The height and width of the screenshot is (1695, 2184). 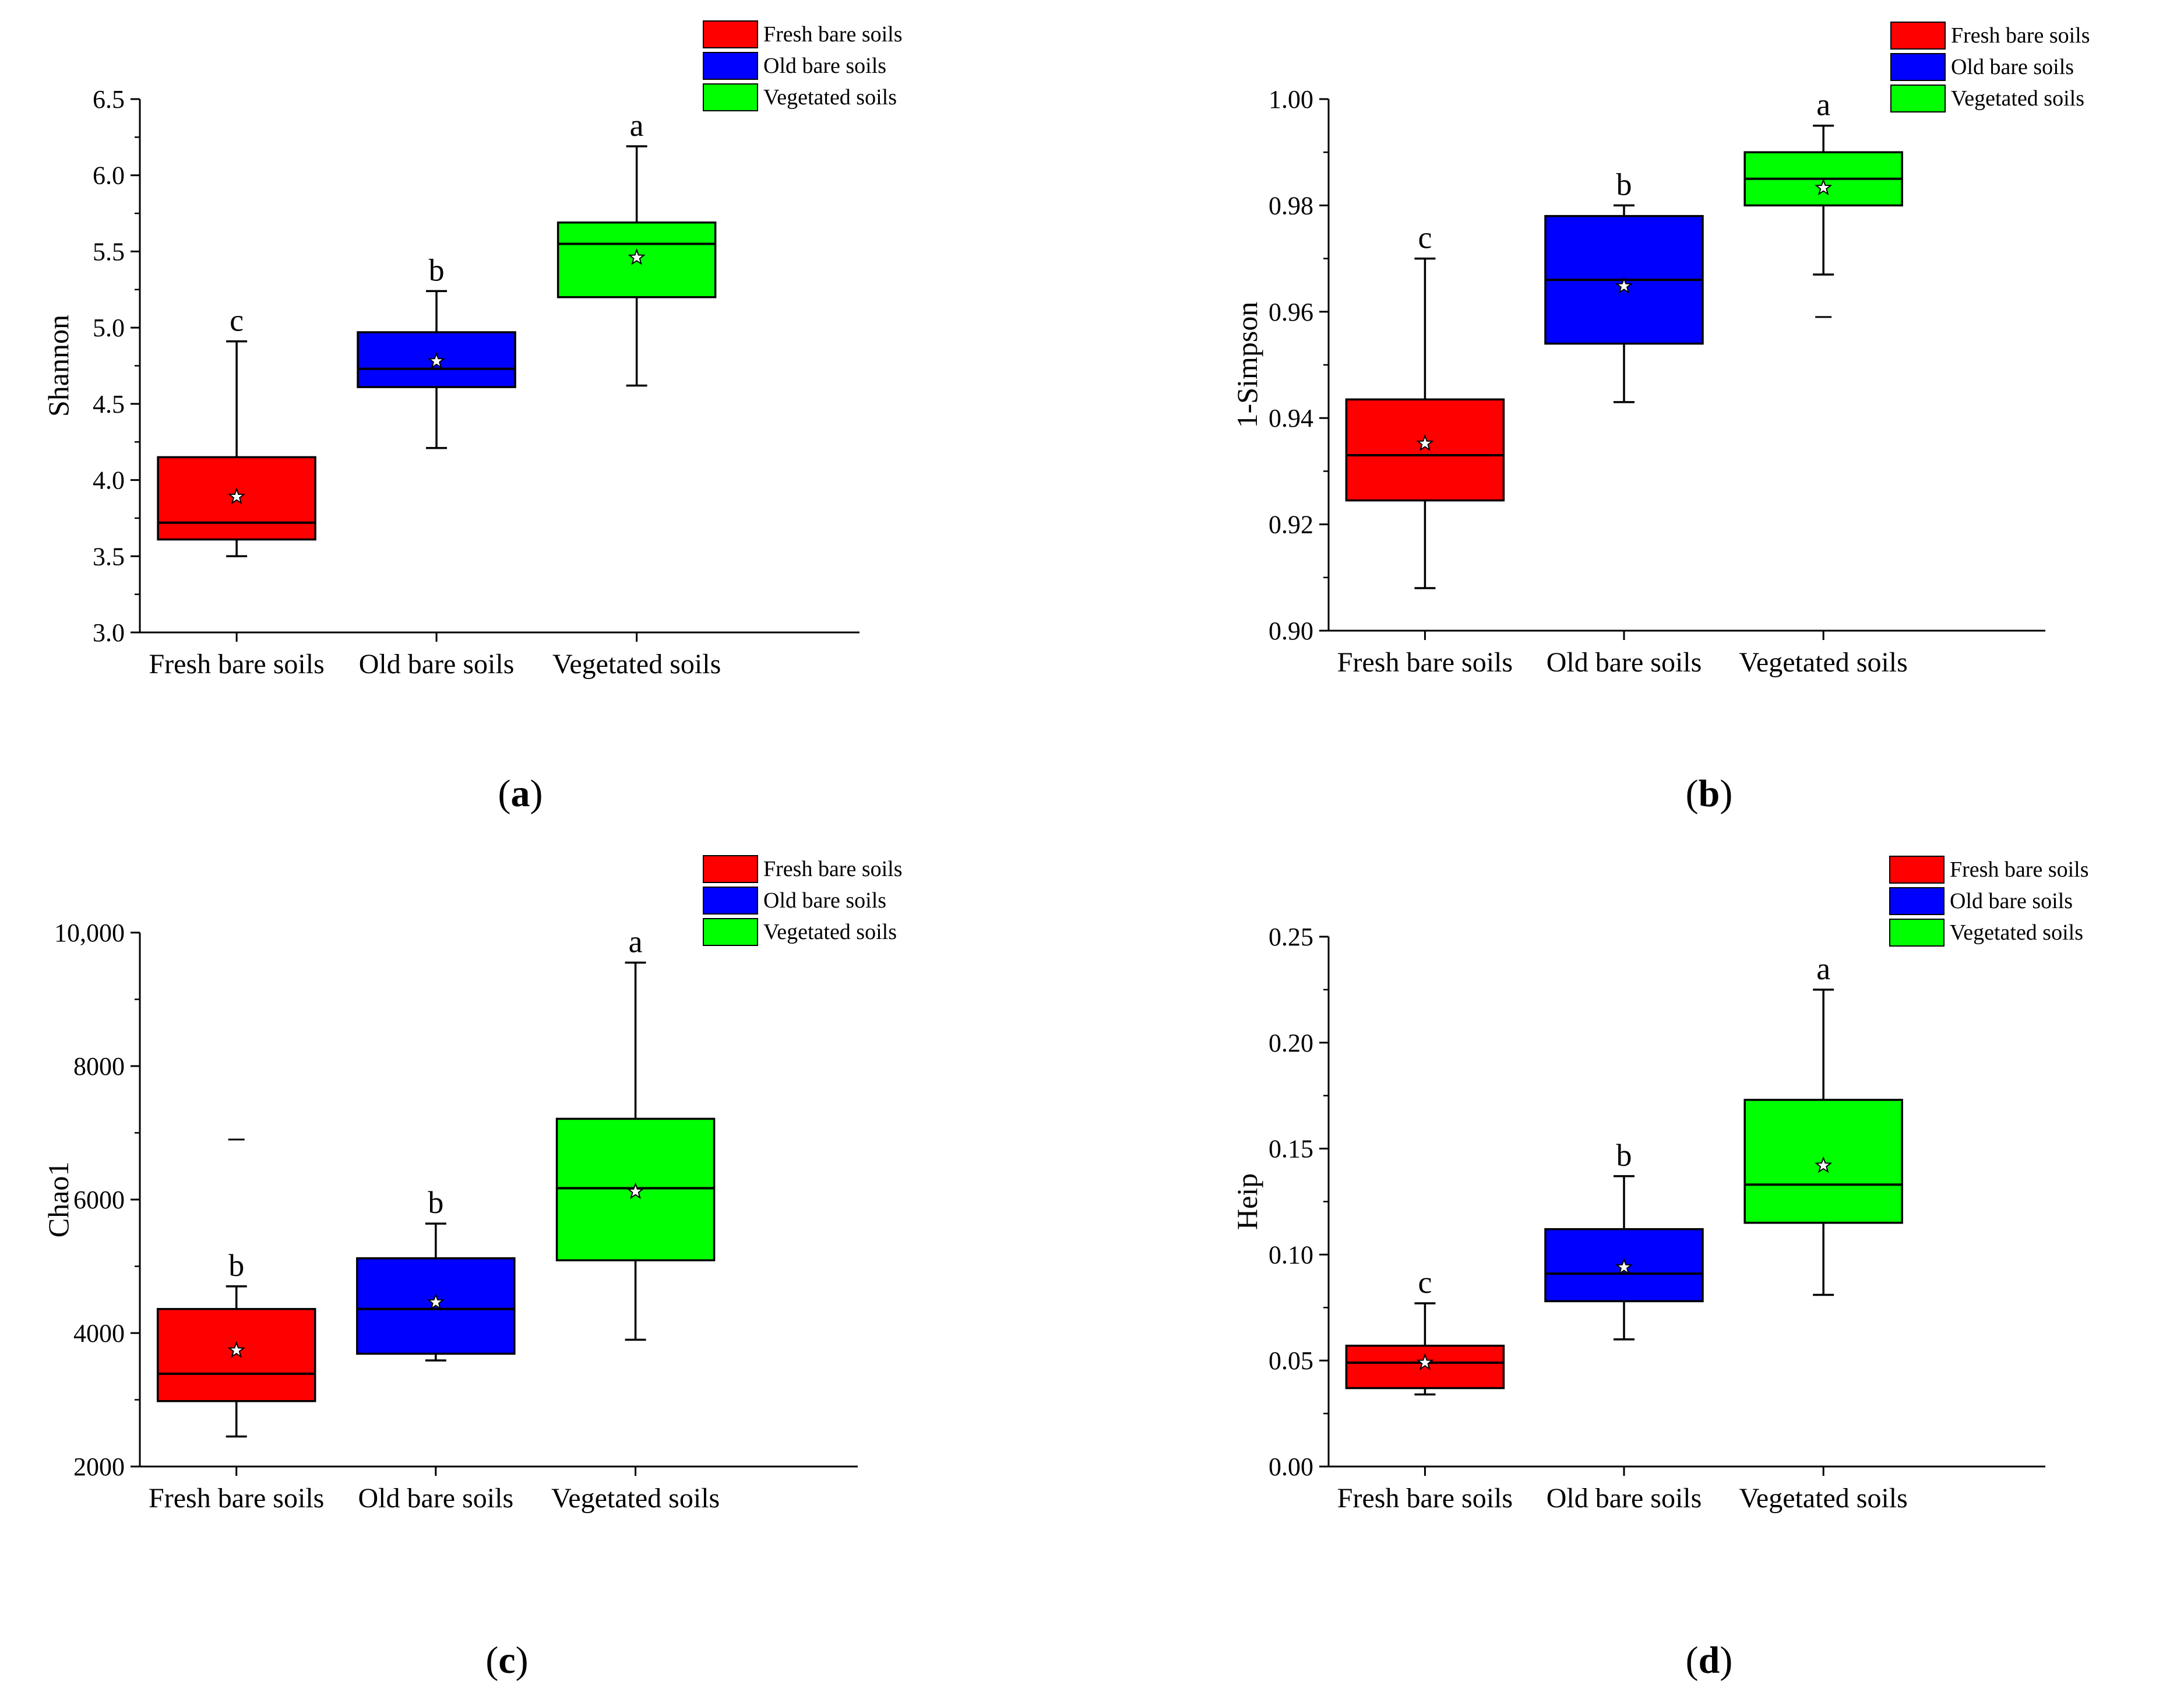 I want to click on y-tick-label: 0.98, so click(x=1291, y=205).